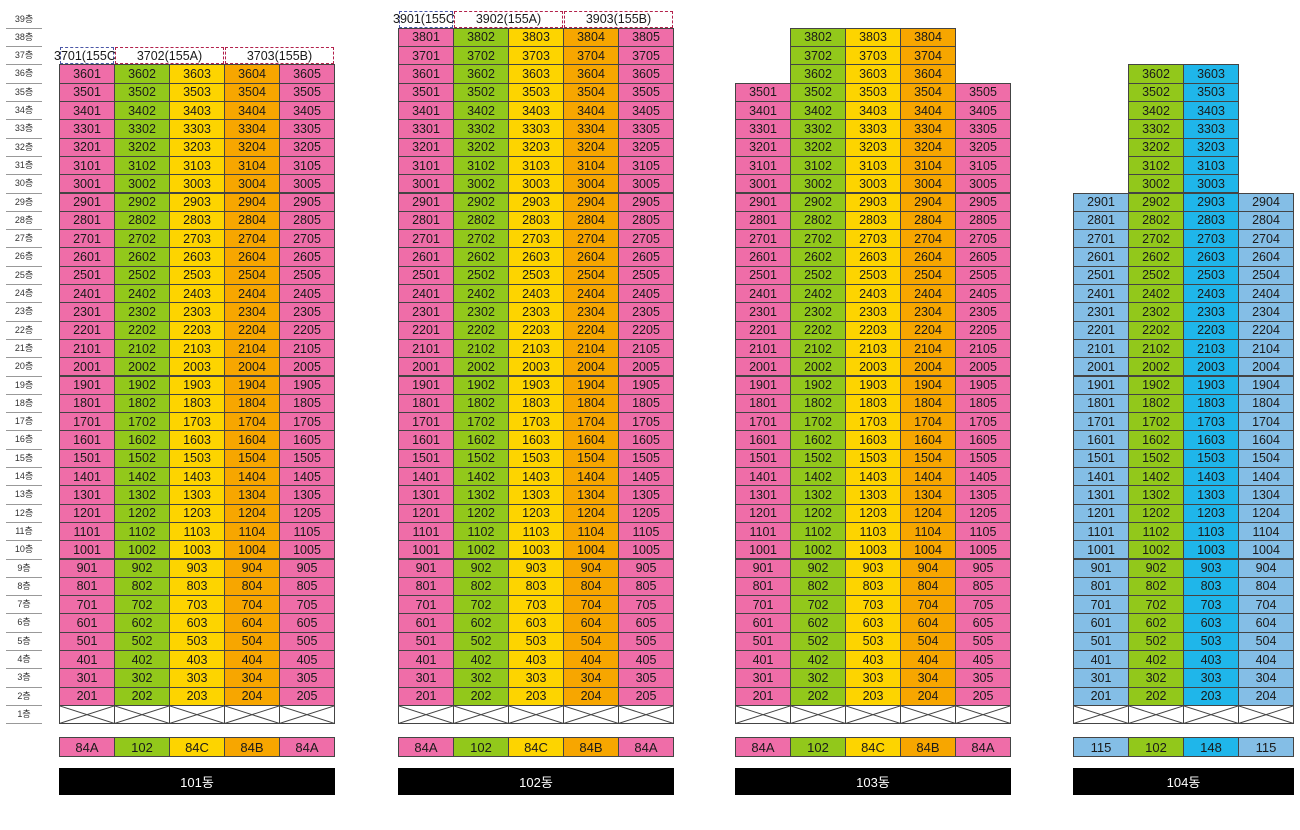  Describe the element at coordinates (426, 586) in the screenshot. I see `unit-cell: 801` at that location.